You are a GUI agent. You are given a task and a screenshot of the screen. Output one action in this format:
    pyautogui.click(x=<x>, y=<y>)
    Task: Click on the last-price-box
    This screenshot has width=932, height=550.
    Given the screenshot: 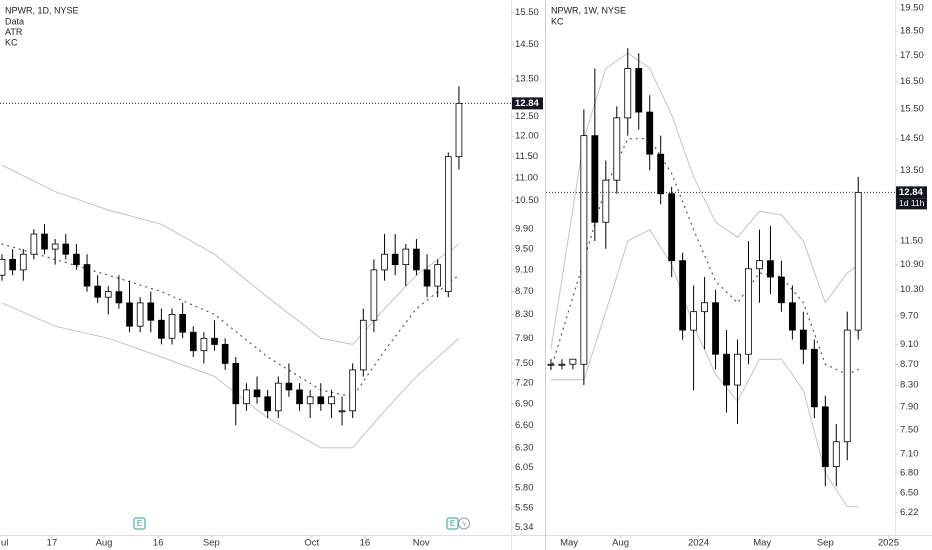 What is the action you would take?
    pyautogui.click(x=911, y=192)
    